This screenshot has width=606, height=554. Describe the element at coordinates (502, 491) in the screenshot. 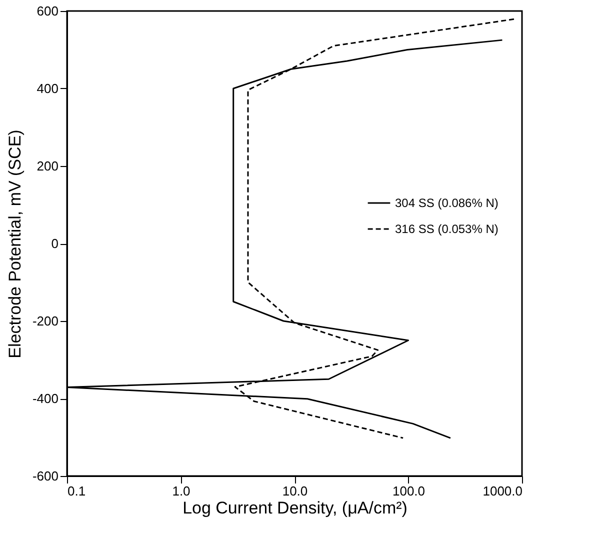

I see `x-tick-label: 1000.0` at that location.